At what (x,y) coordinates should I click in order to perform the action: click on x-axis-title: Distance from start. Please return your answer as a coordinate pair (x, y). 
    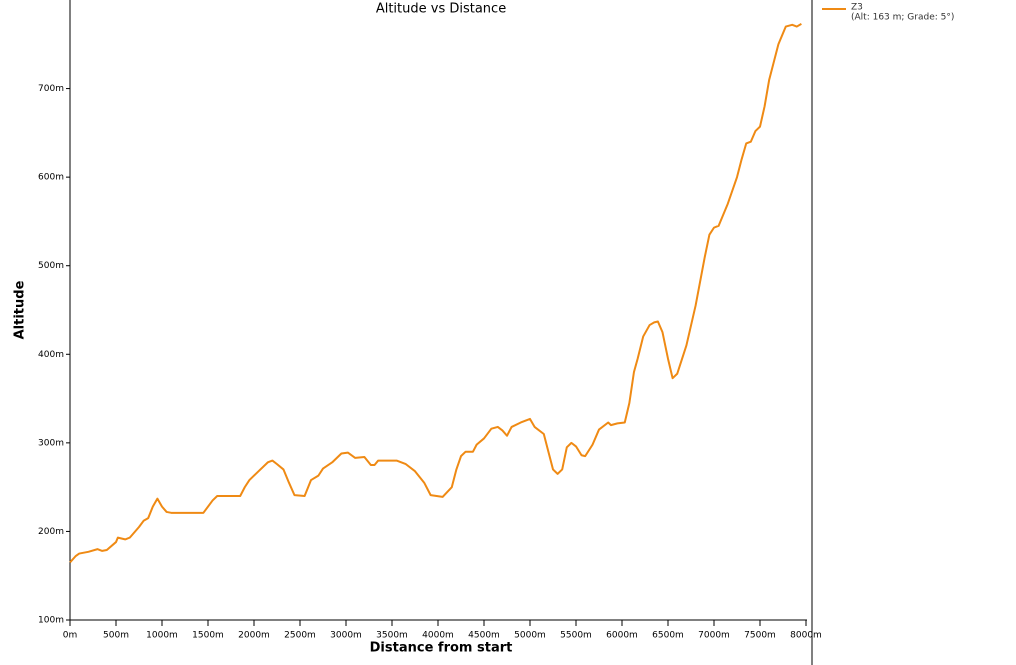
    Looking at the image, I should click on (441, 648).